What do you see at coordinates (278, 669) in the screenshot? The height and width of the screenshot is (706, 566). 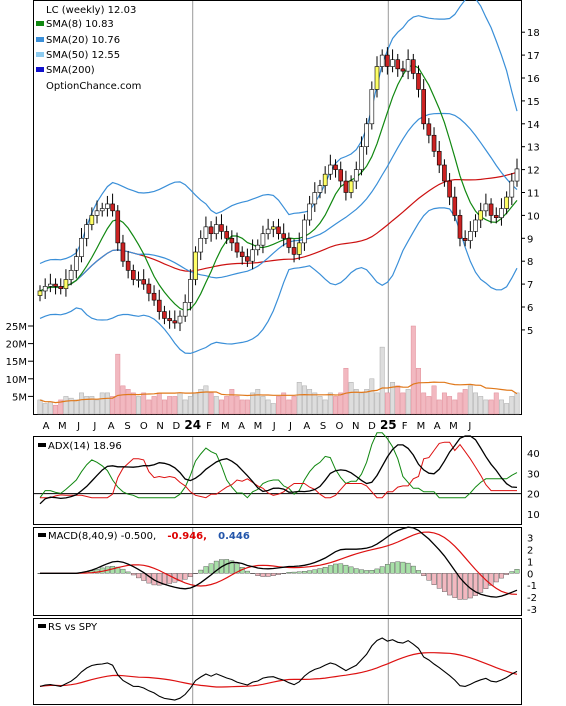 I see `rs-line` at bounding box center [278, 669].